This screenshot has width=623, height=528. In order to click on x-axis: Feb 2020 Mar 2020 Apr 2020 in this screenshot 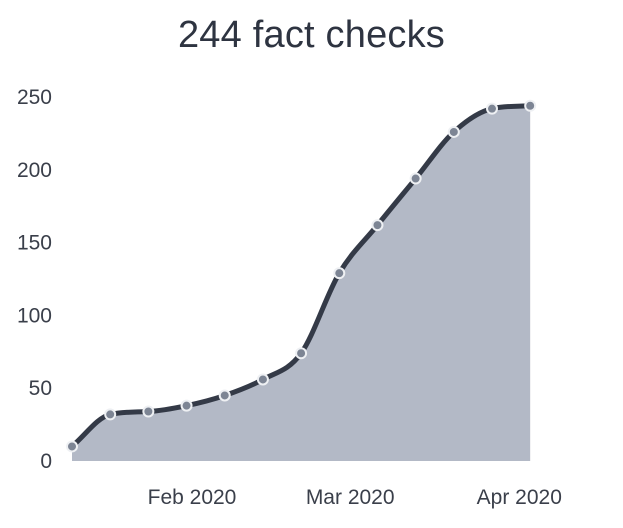, I will do `click(355, 497)`.